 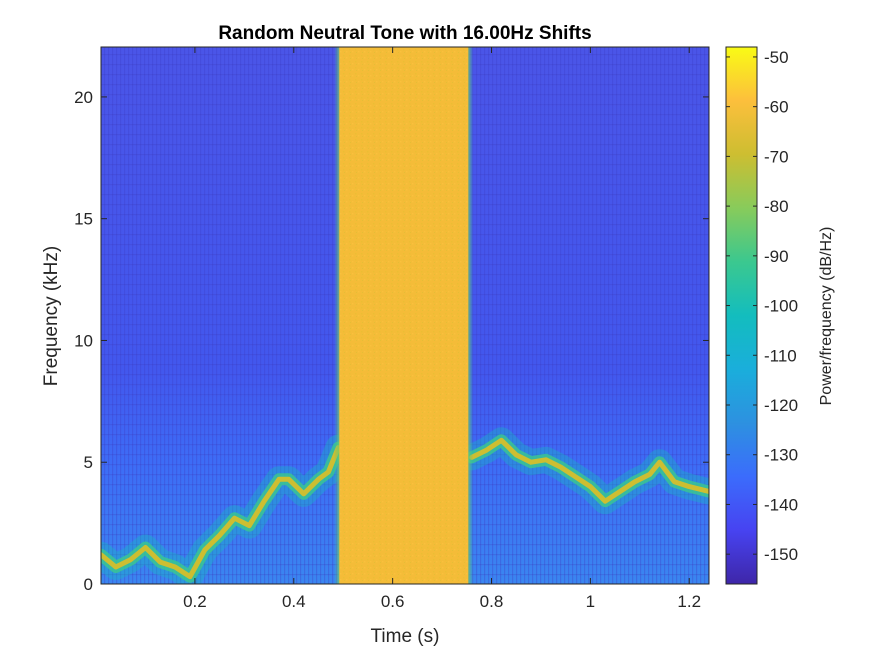 What do you see at coordinates (826, 316) in the screenshot?
I see `colorbar-label: Power/frequency (dB/Hz)` at bounding box center [826, 316].